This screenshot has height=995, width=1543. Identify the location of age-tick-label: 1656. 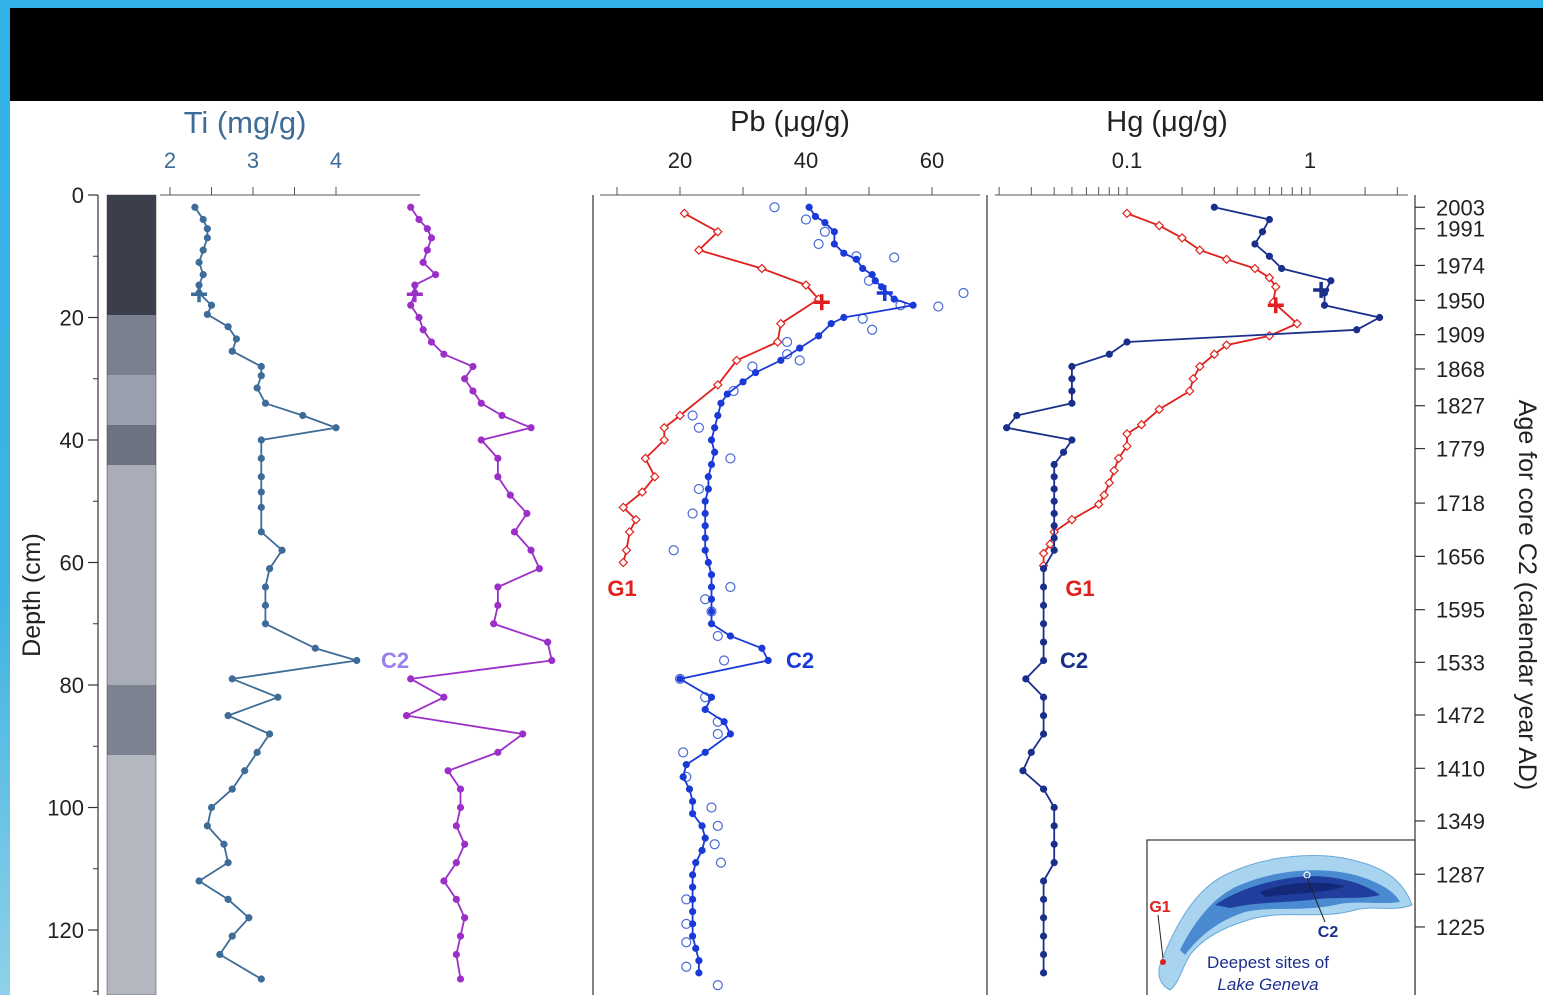
(1460, 556).